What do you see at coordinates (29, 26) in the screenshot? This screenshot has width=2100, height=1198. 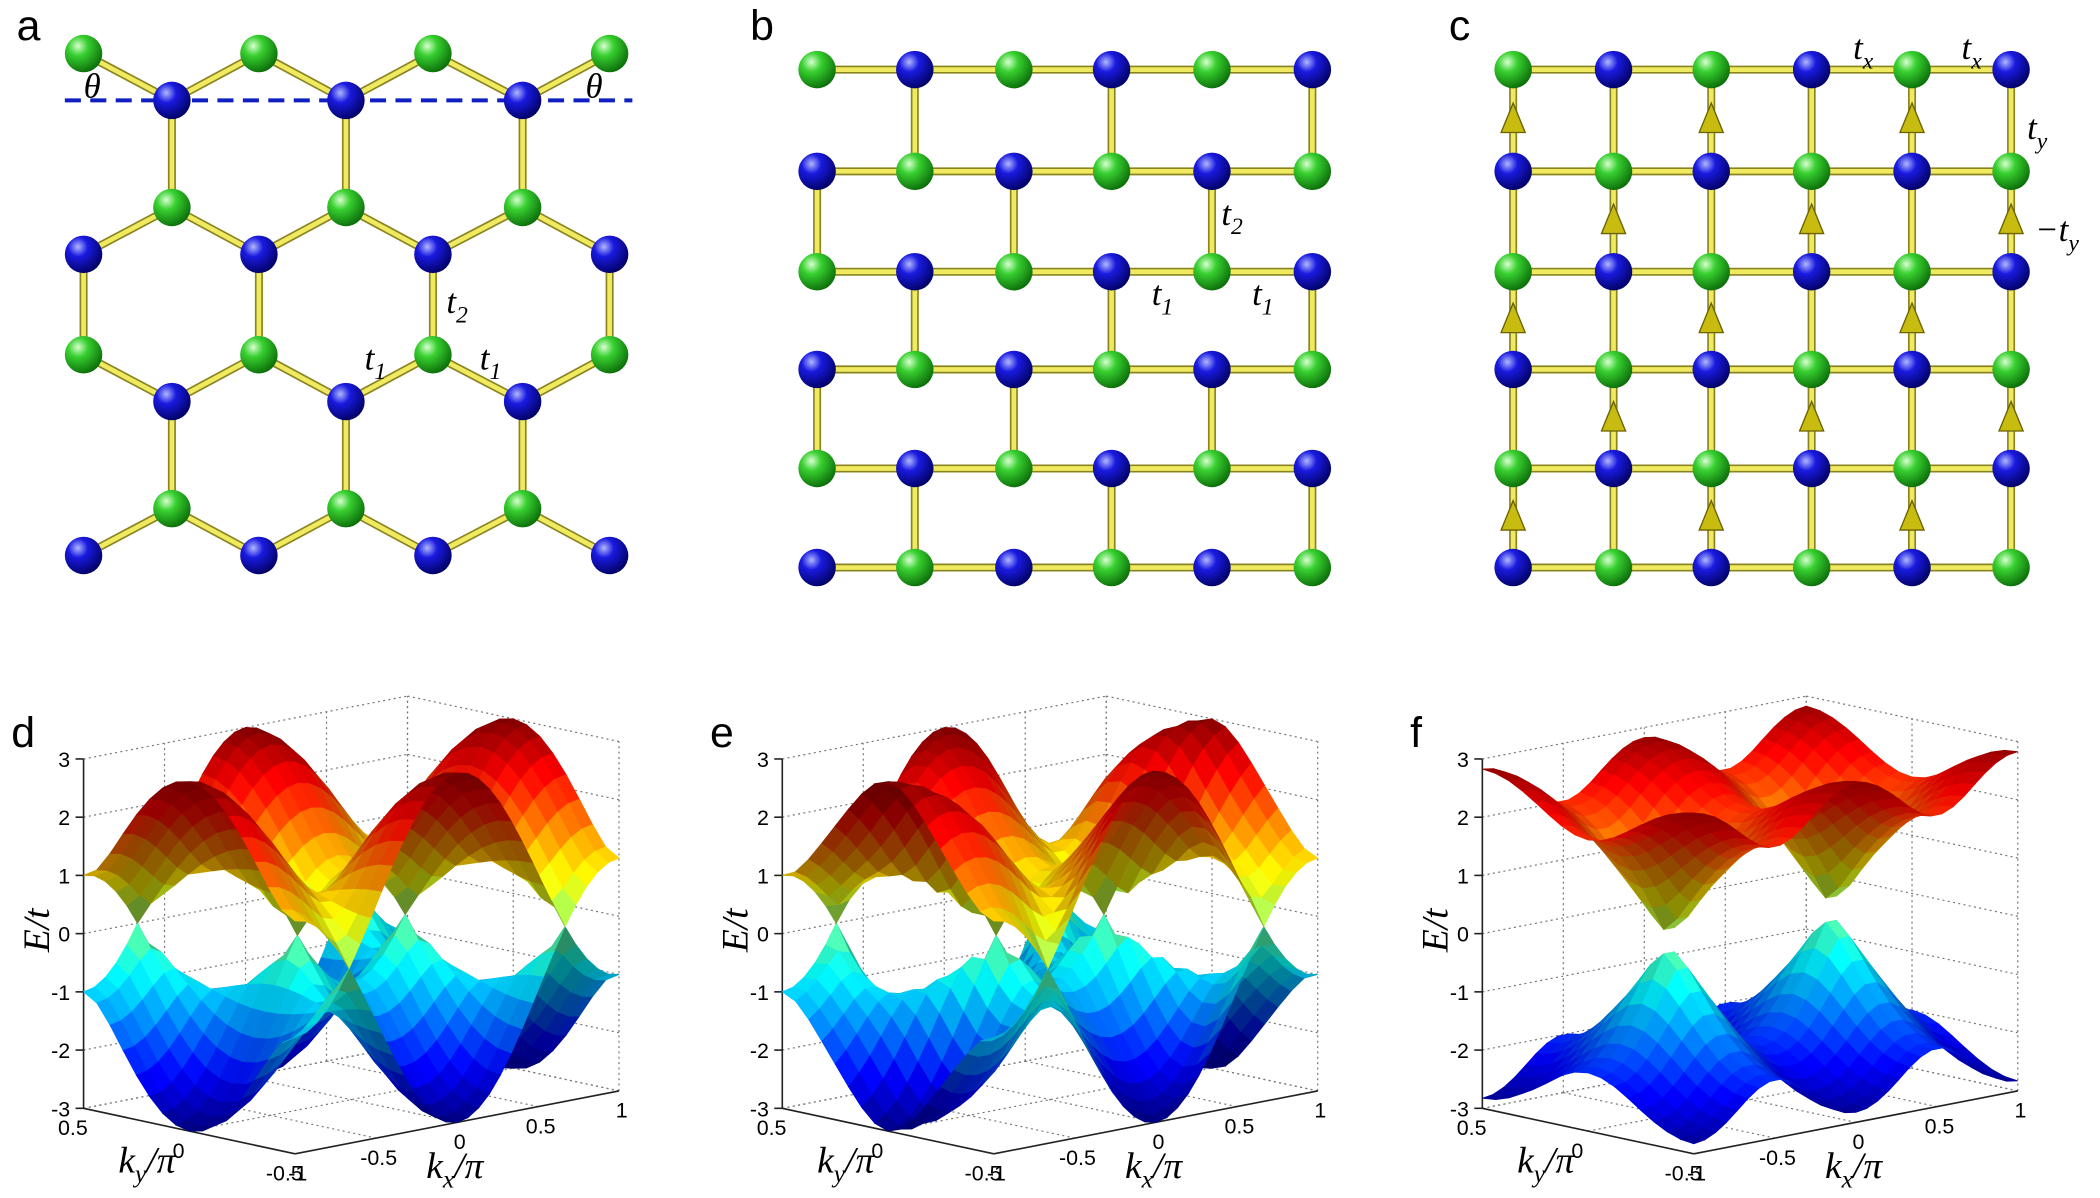 I see `panel-letter: a` at bounding box center [29, 26].